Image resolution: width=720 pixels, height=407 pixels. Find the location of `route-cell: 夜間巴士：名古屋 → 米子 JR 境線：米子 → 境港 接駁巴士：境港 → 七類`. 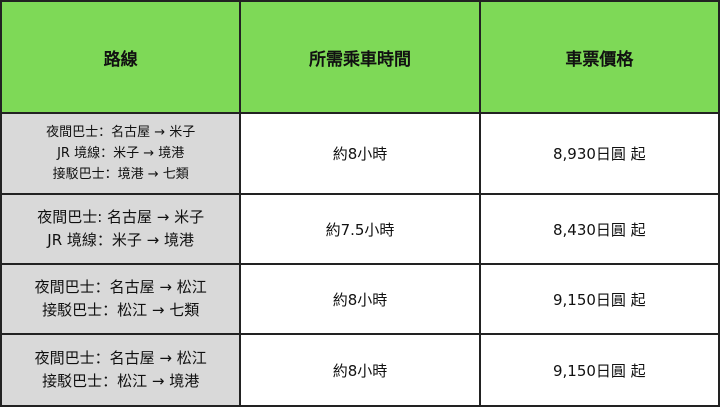

route-cell: 夜間巴士：名古屋 → 米子 JR 境線：米子 → 境港 接駁巴士：境港 → 七類 is located at coordinates (121, 153).